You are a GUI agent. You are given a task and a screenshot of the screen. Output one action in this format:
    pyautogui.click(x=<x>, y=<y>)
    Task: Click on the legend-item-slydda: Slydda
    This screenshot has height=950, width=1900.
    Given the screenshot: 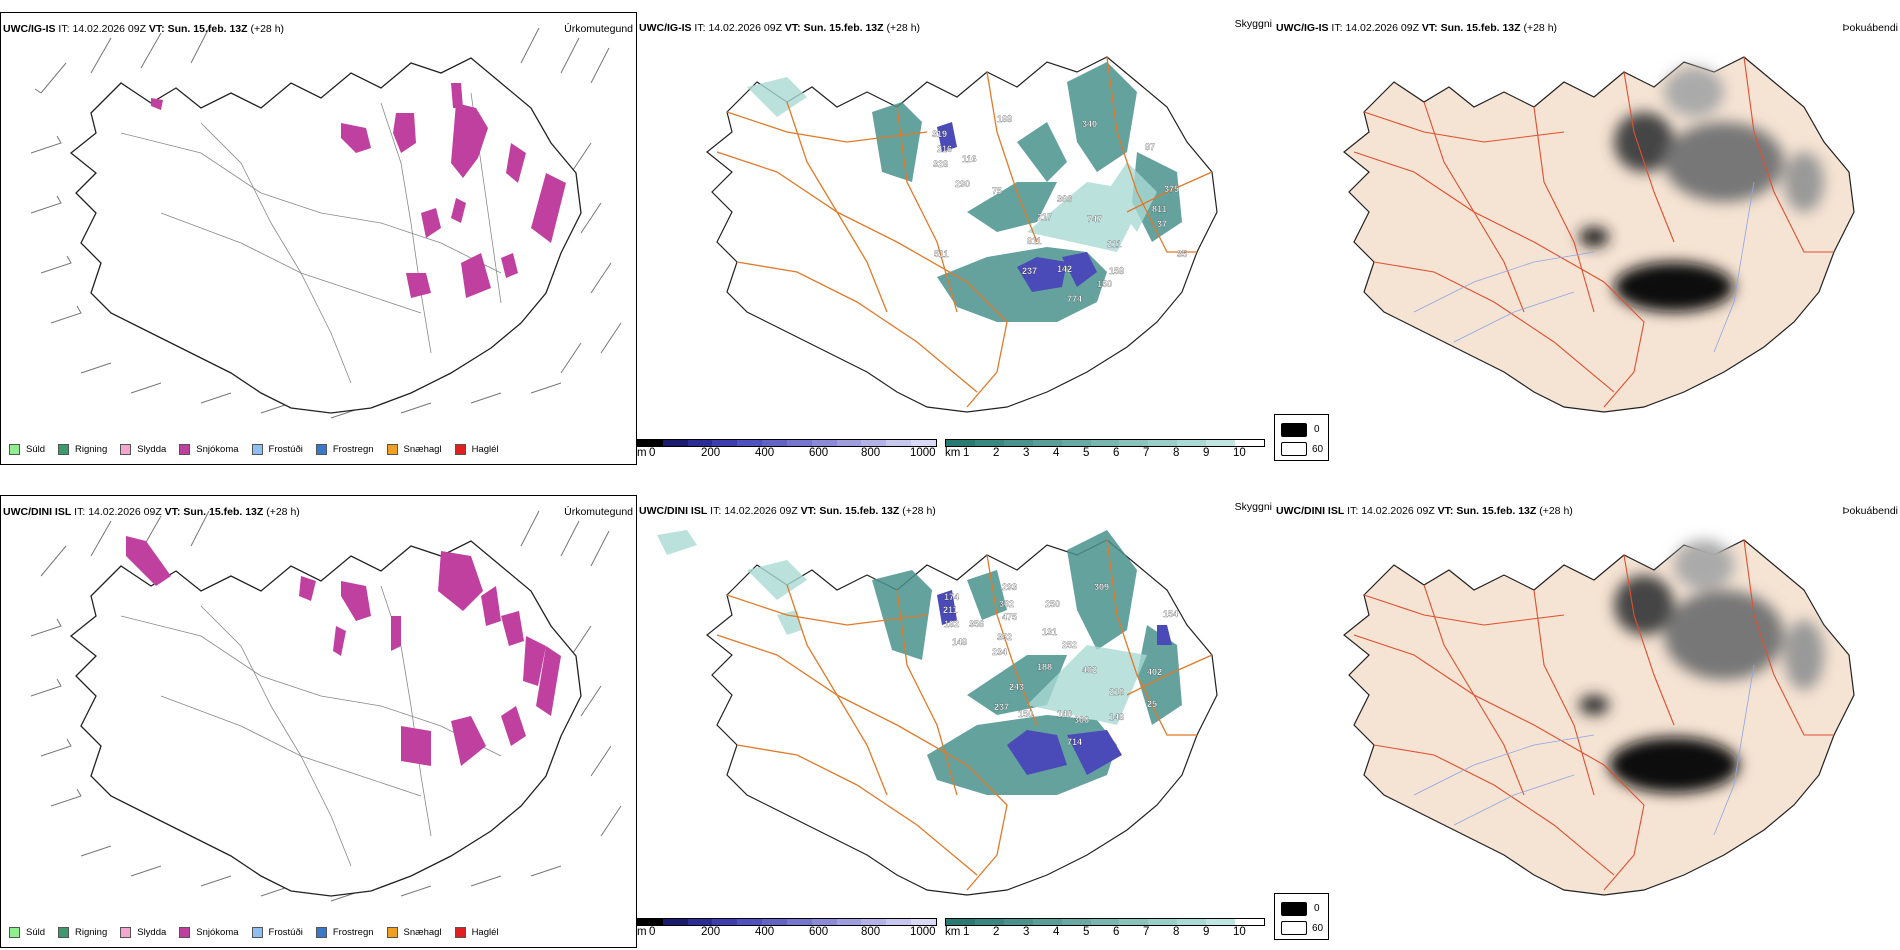 What is the action you would take?
    pyautogui.click(x=143, y=932)
    